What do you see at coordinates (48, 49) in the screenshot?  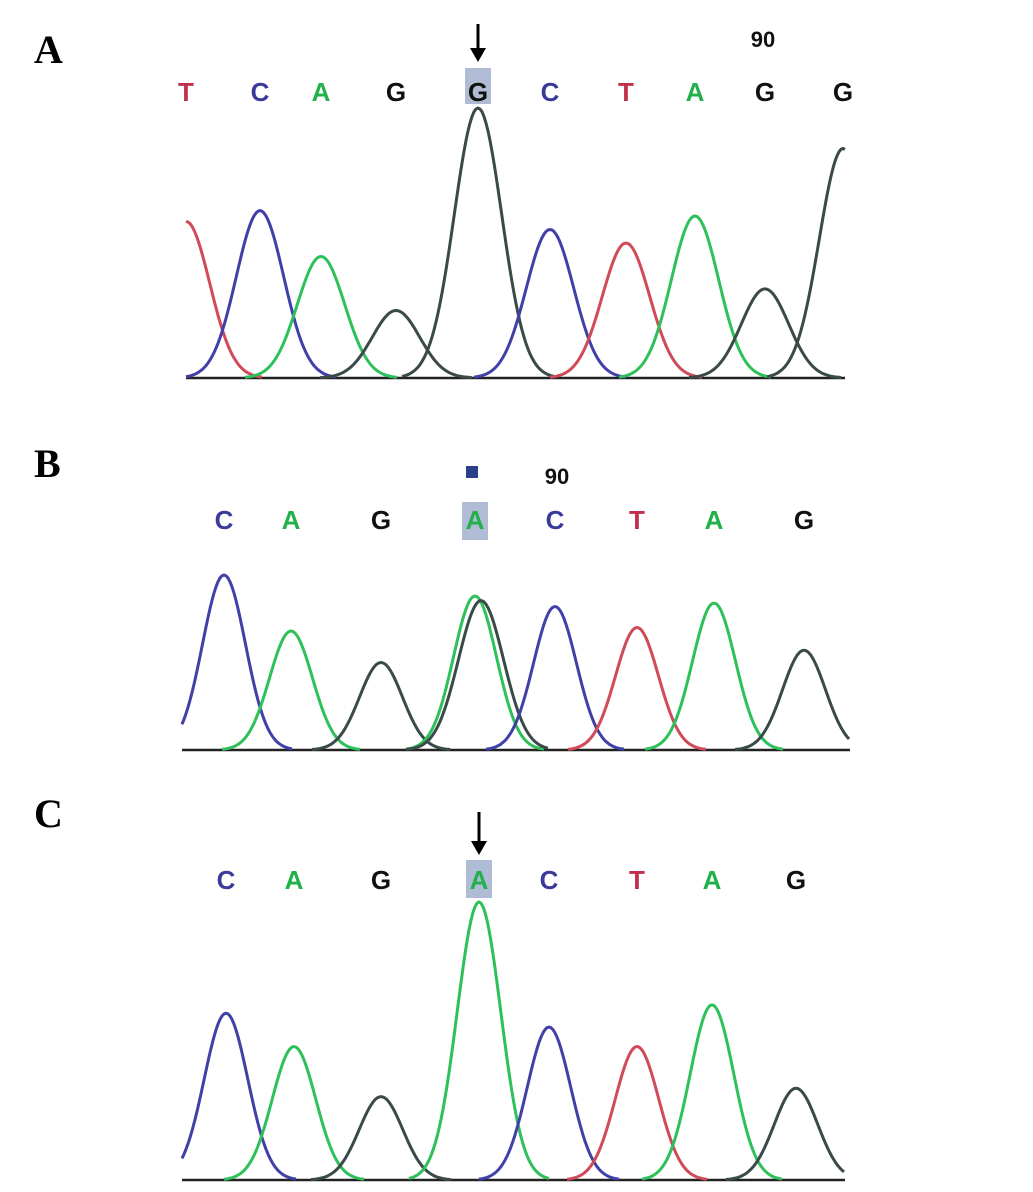 I see `panel-a-letter: A` at bounding box center [48, 49].